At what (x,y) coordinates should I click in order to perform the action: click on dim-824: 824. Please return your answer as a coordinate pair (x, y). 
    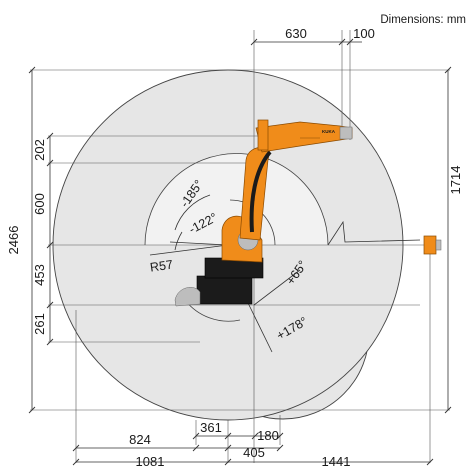
    Looking at the image, I should click on (140, 439).